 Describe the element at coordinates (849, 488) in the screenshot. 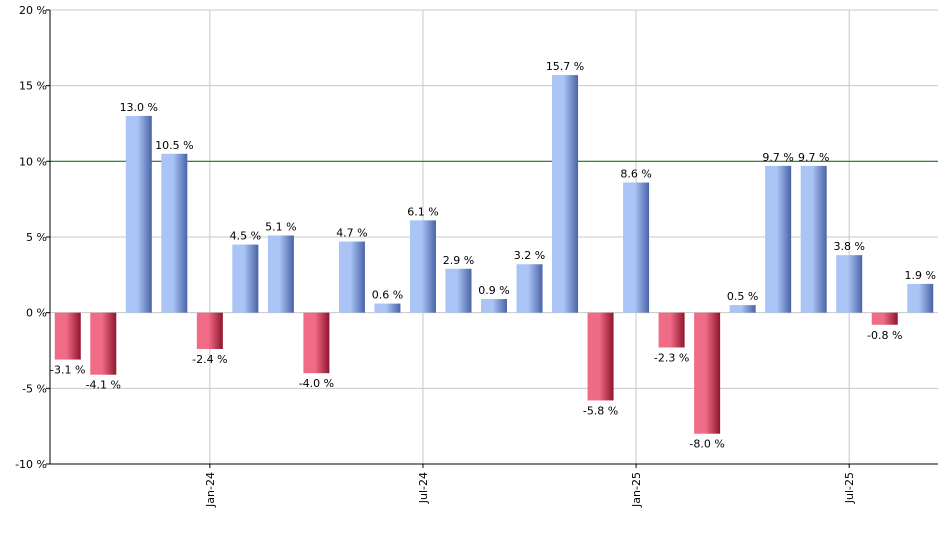

I see `x-tick-label: Jul-25` at that location.